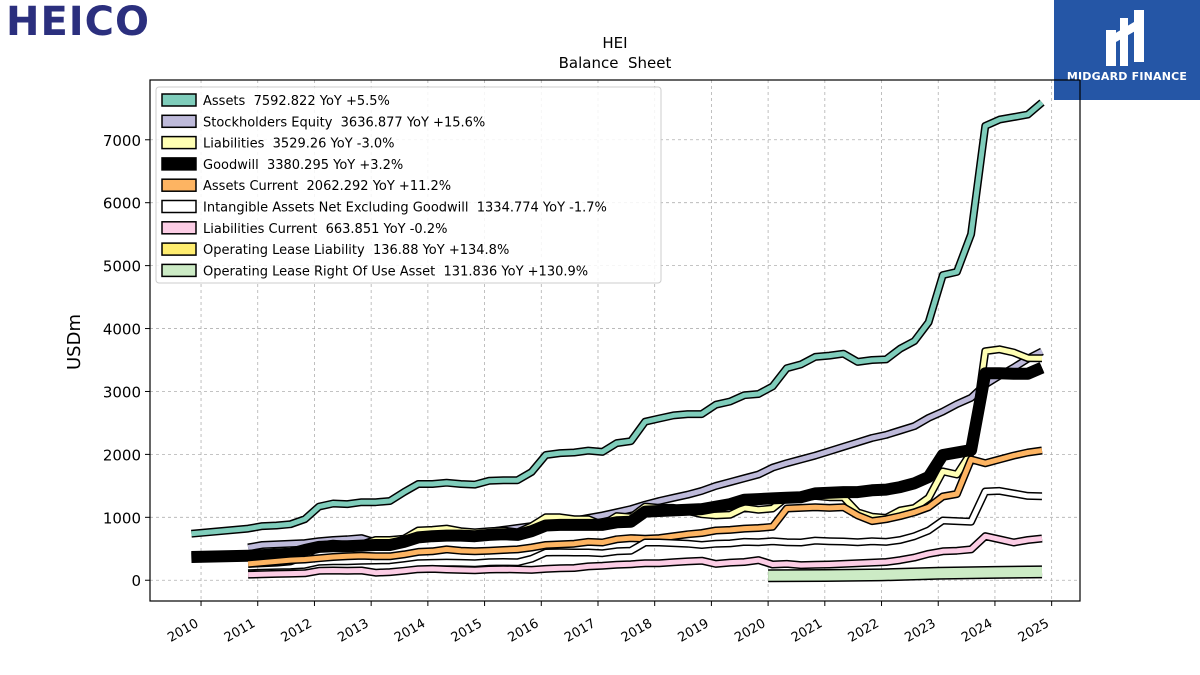  What do you see at coordinates (580, 631) in the screenshot?
I see `x-tick-label-7: 2017` at bounding box center [580, 631].